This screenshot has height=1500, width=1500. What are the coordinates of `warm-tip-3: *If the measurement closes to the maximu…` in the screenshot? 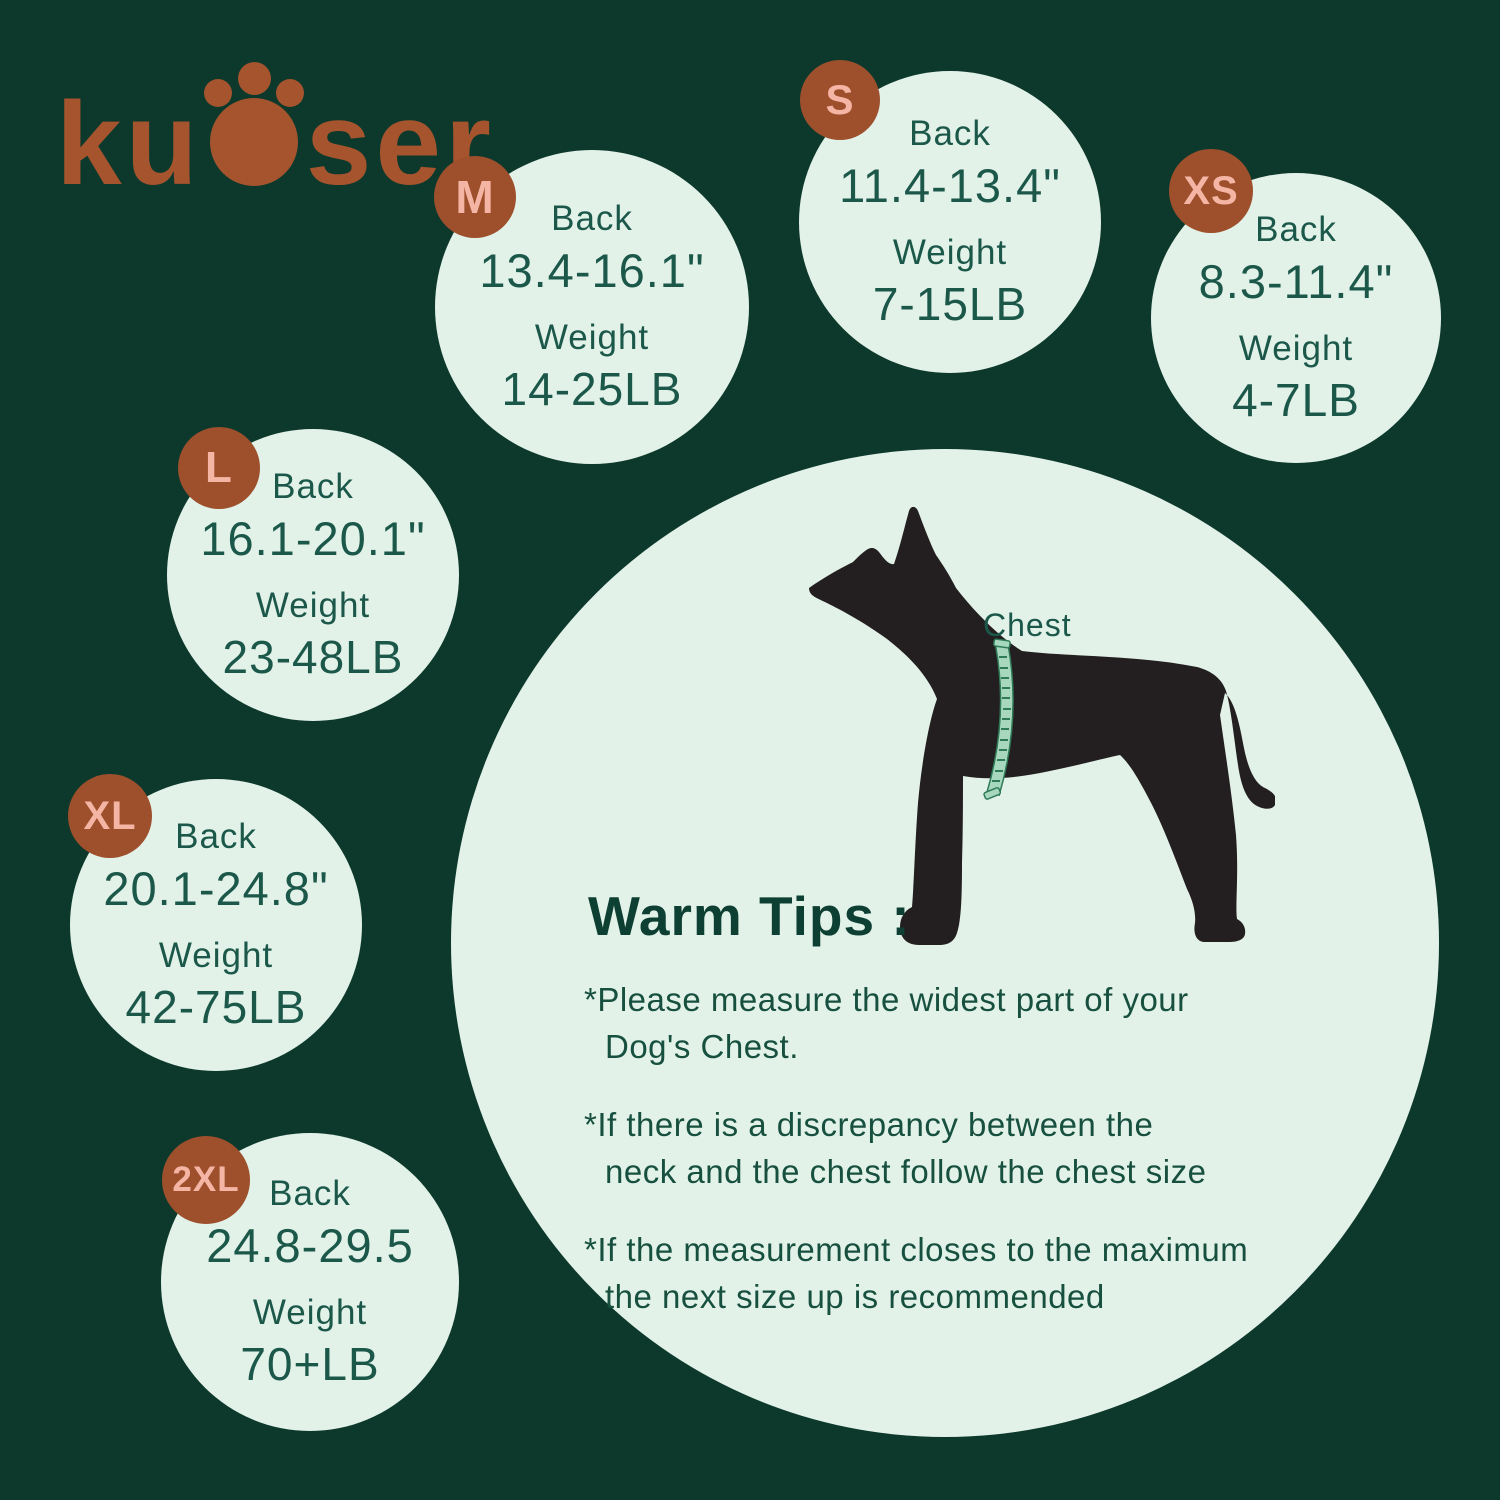 It's located at (916, 1273).